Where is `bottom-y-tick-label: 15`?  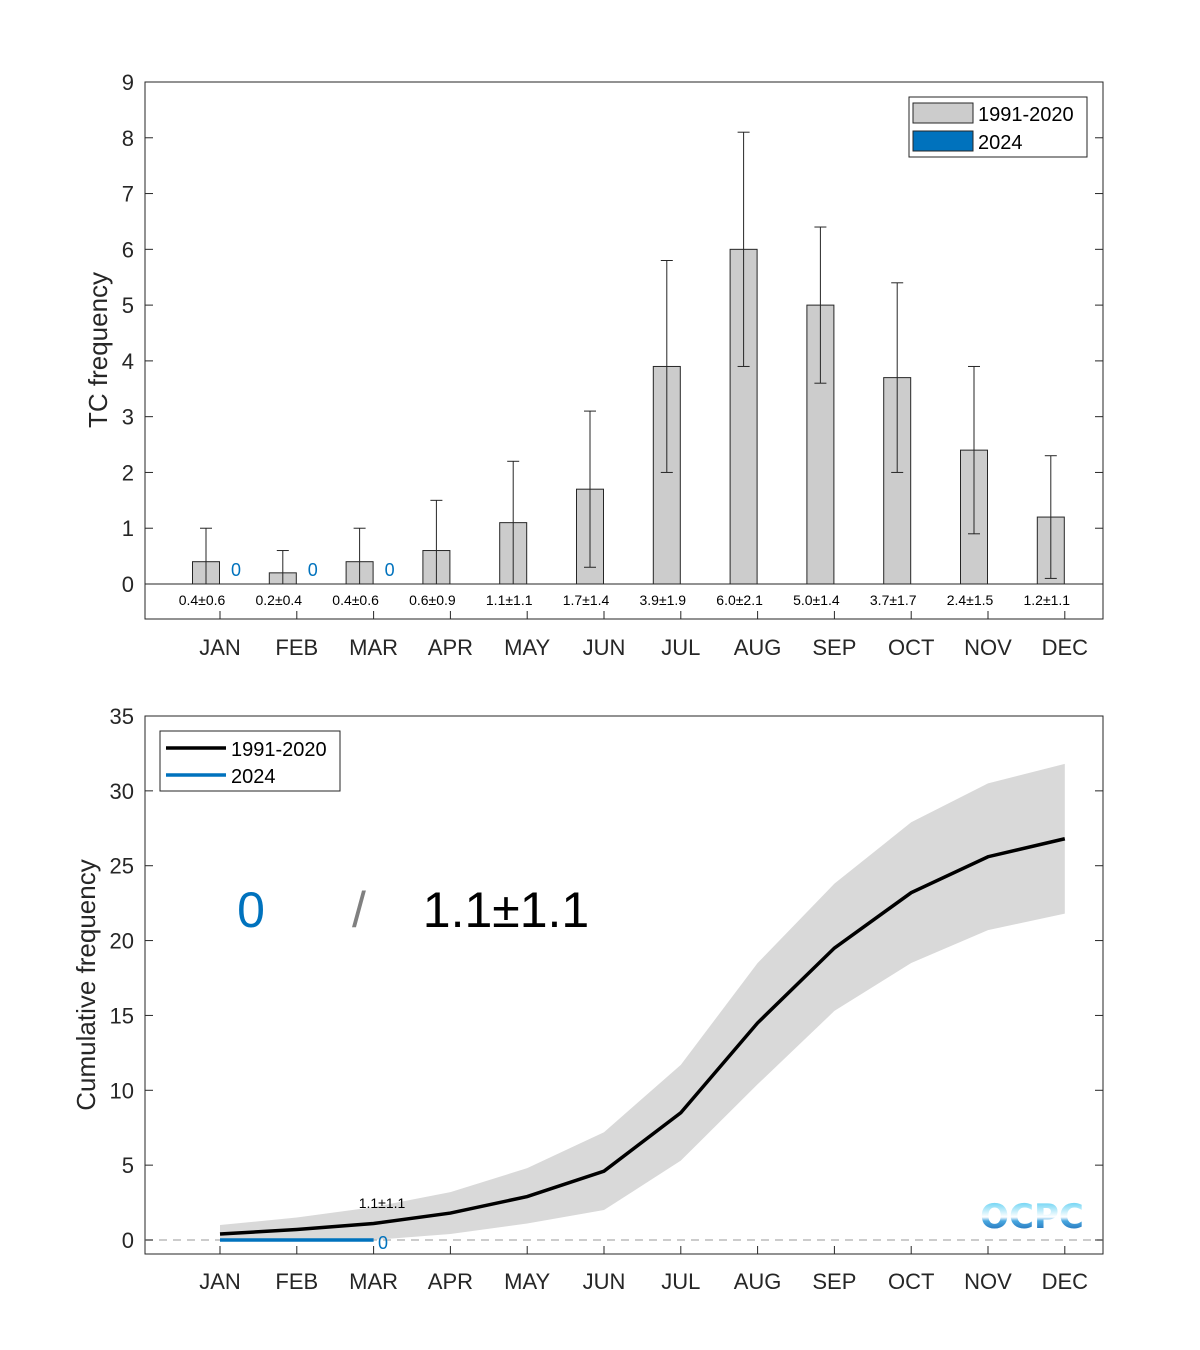
bottom-y-tick-label: 15 is located at coordinates (122, 1015).